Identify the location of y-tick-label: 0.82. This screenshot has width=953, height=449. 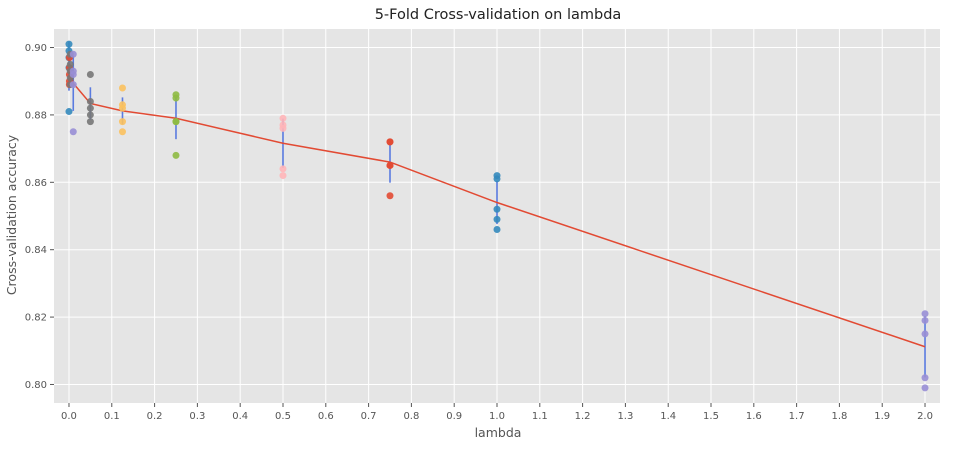
(36, 318).